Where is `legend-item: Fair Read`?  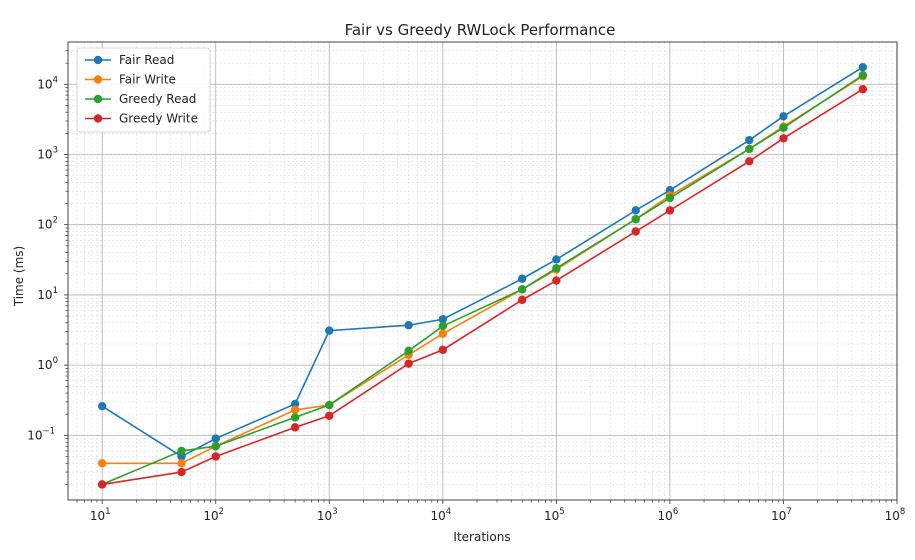
legend-item: Fair Read is located at coordinates (129, 60).